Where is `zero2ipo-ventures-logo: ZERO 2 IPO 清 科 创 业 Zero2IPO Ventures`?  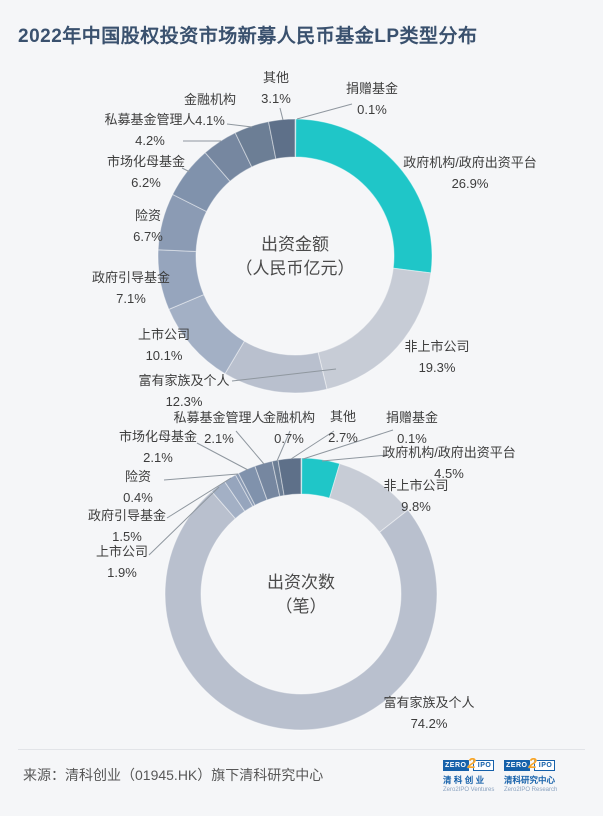
zero2ipo-ventures-logo: ZERO 2 IPO 清 科 创 业 Zero2IPO Ventures is located at coordinates (472, 774).